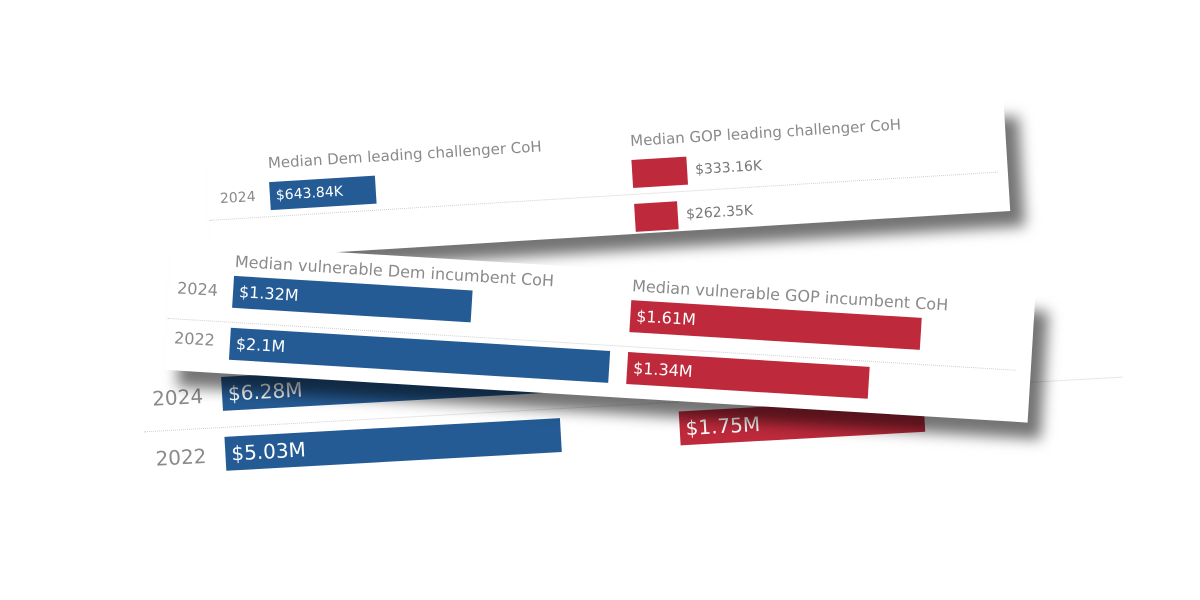  What do you see at coordinates (419, 355) in the screenshot?
I see `bar-dem-2022` at bounding box center [419, 355].